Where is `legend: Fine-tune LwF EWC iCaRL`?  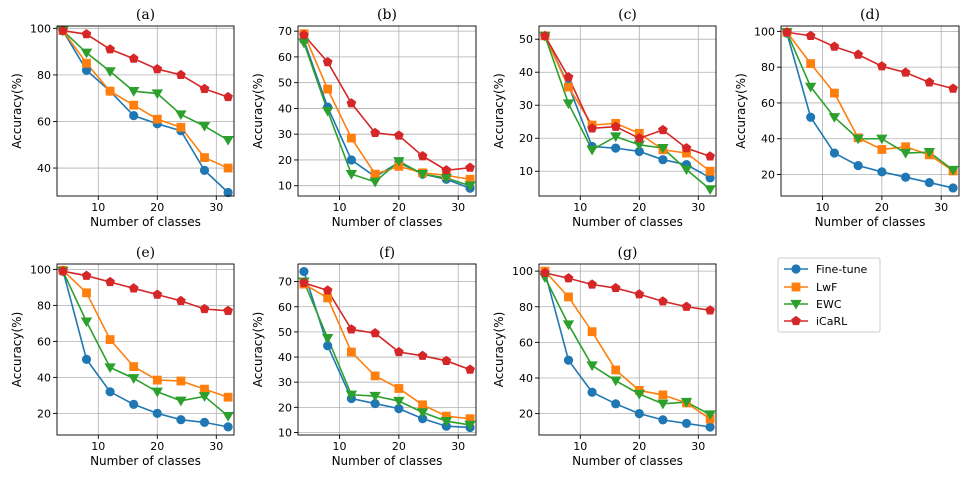 legend: Fine-tune LwF EWC iCaRL is located at coordinates (829, 295).